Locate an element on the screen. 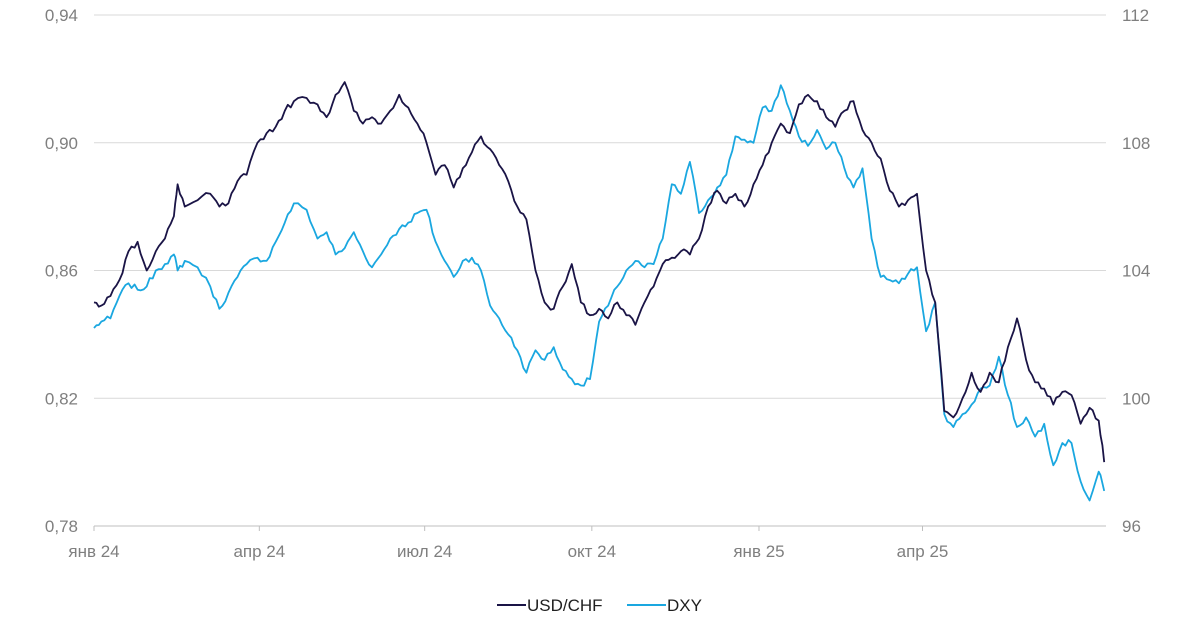 The image size is (1200, 629). x-axis-ticks: янв 24 апр 24 июл 24 окт 24 янв 25 апр 25 is located at coordinates (508, 543).